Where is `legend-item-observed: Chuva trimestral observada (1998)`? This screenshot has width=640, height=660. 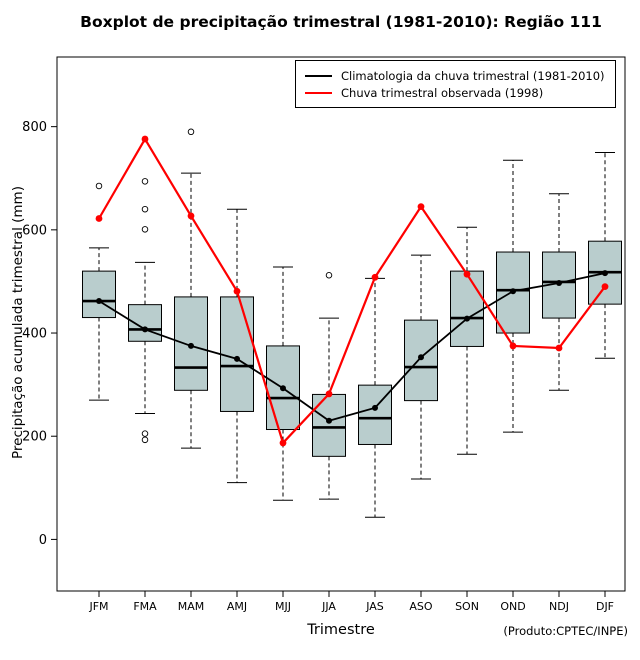 legend-item-observed: Chuva trimestral observada (1998) is located at coordinates (455, 92).